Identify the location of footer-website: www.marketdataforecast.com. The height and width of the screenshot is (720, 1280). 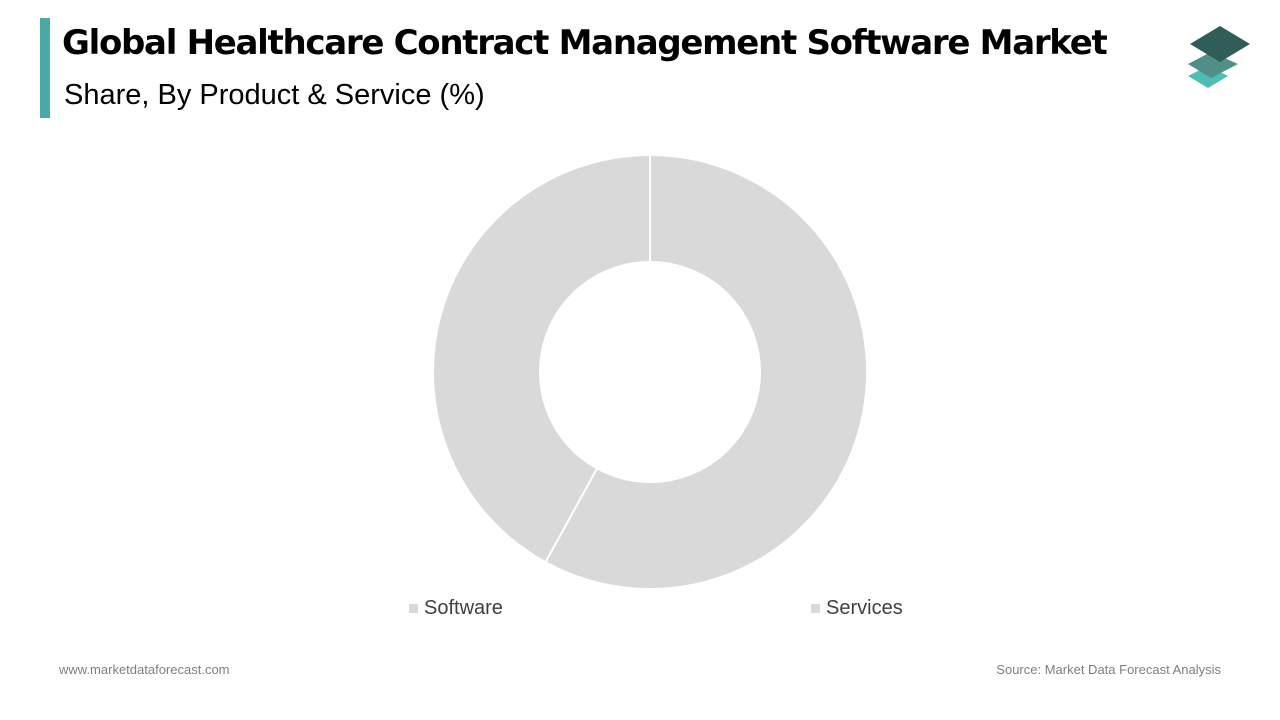
(144, 669).